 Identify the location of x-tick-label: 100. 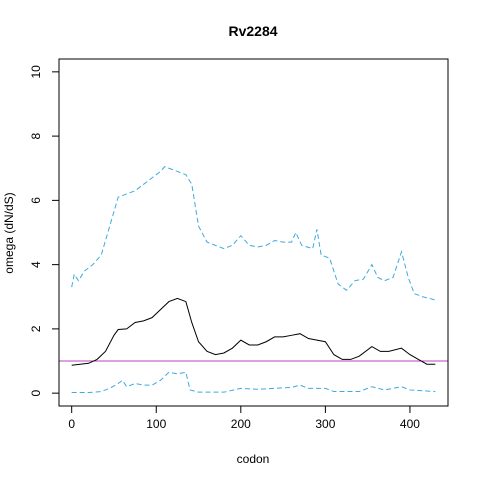
(156, 424).